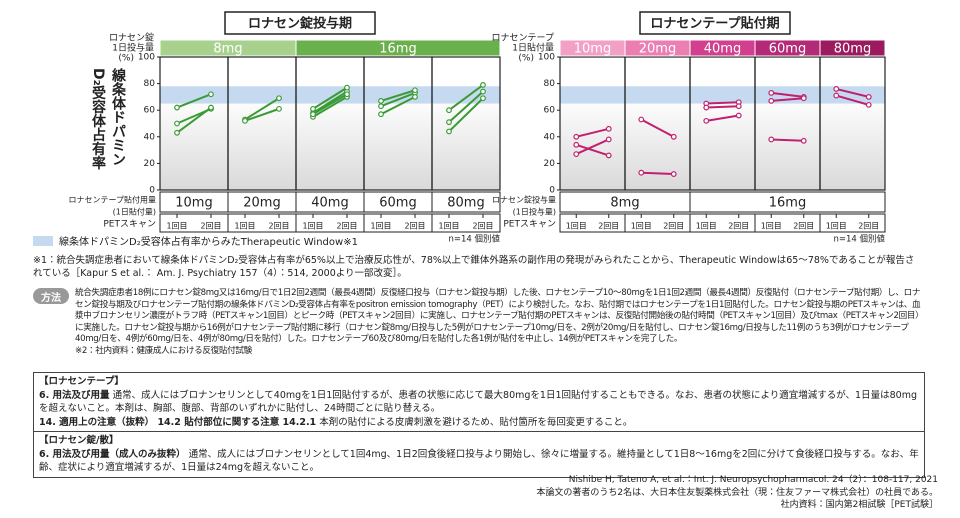 This screenshot has height=518, width=960. Describe the element at coordinates (552, 191) in the screenshot. I see `y-tick-label: 0` at that location.